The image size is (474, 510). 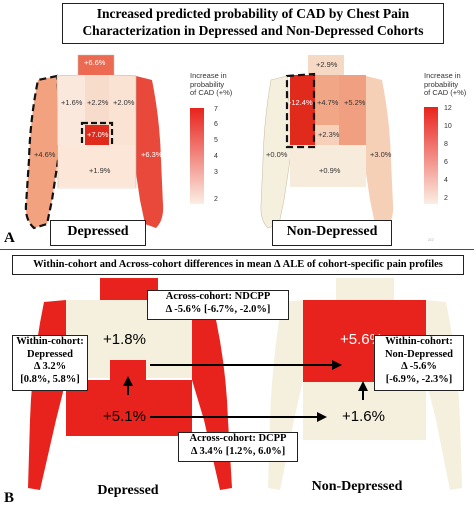 What do you see at coordinates (448, 126) in the screenshot?
I see `nondep-legend-tick: 10` at bounding box center [448, 126].